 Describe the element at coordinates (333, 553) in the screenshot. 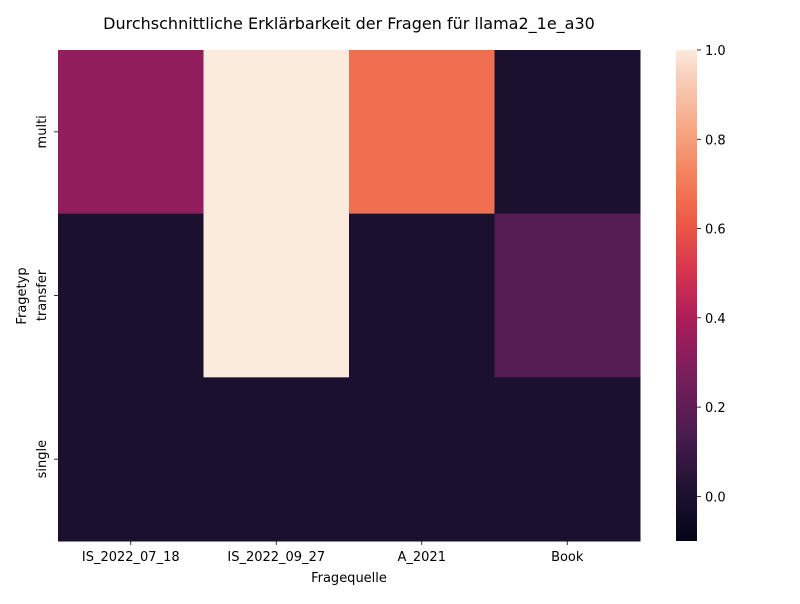

I see `x-axis-ticks: IS_2022_07_18 IS_2022_09_27 A_2021 Book` at that location.